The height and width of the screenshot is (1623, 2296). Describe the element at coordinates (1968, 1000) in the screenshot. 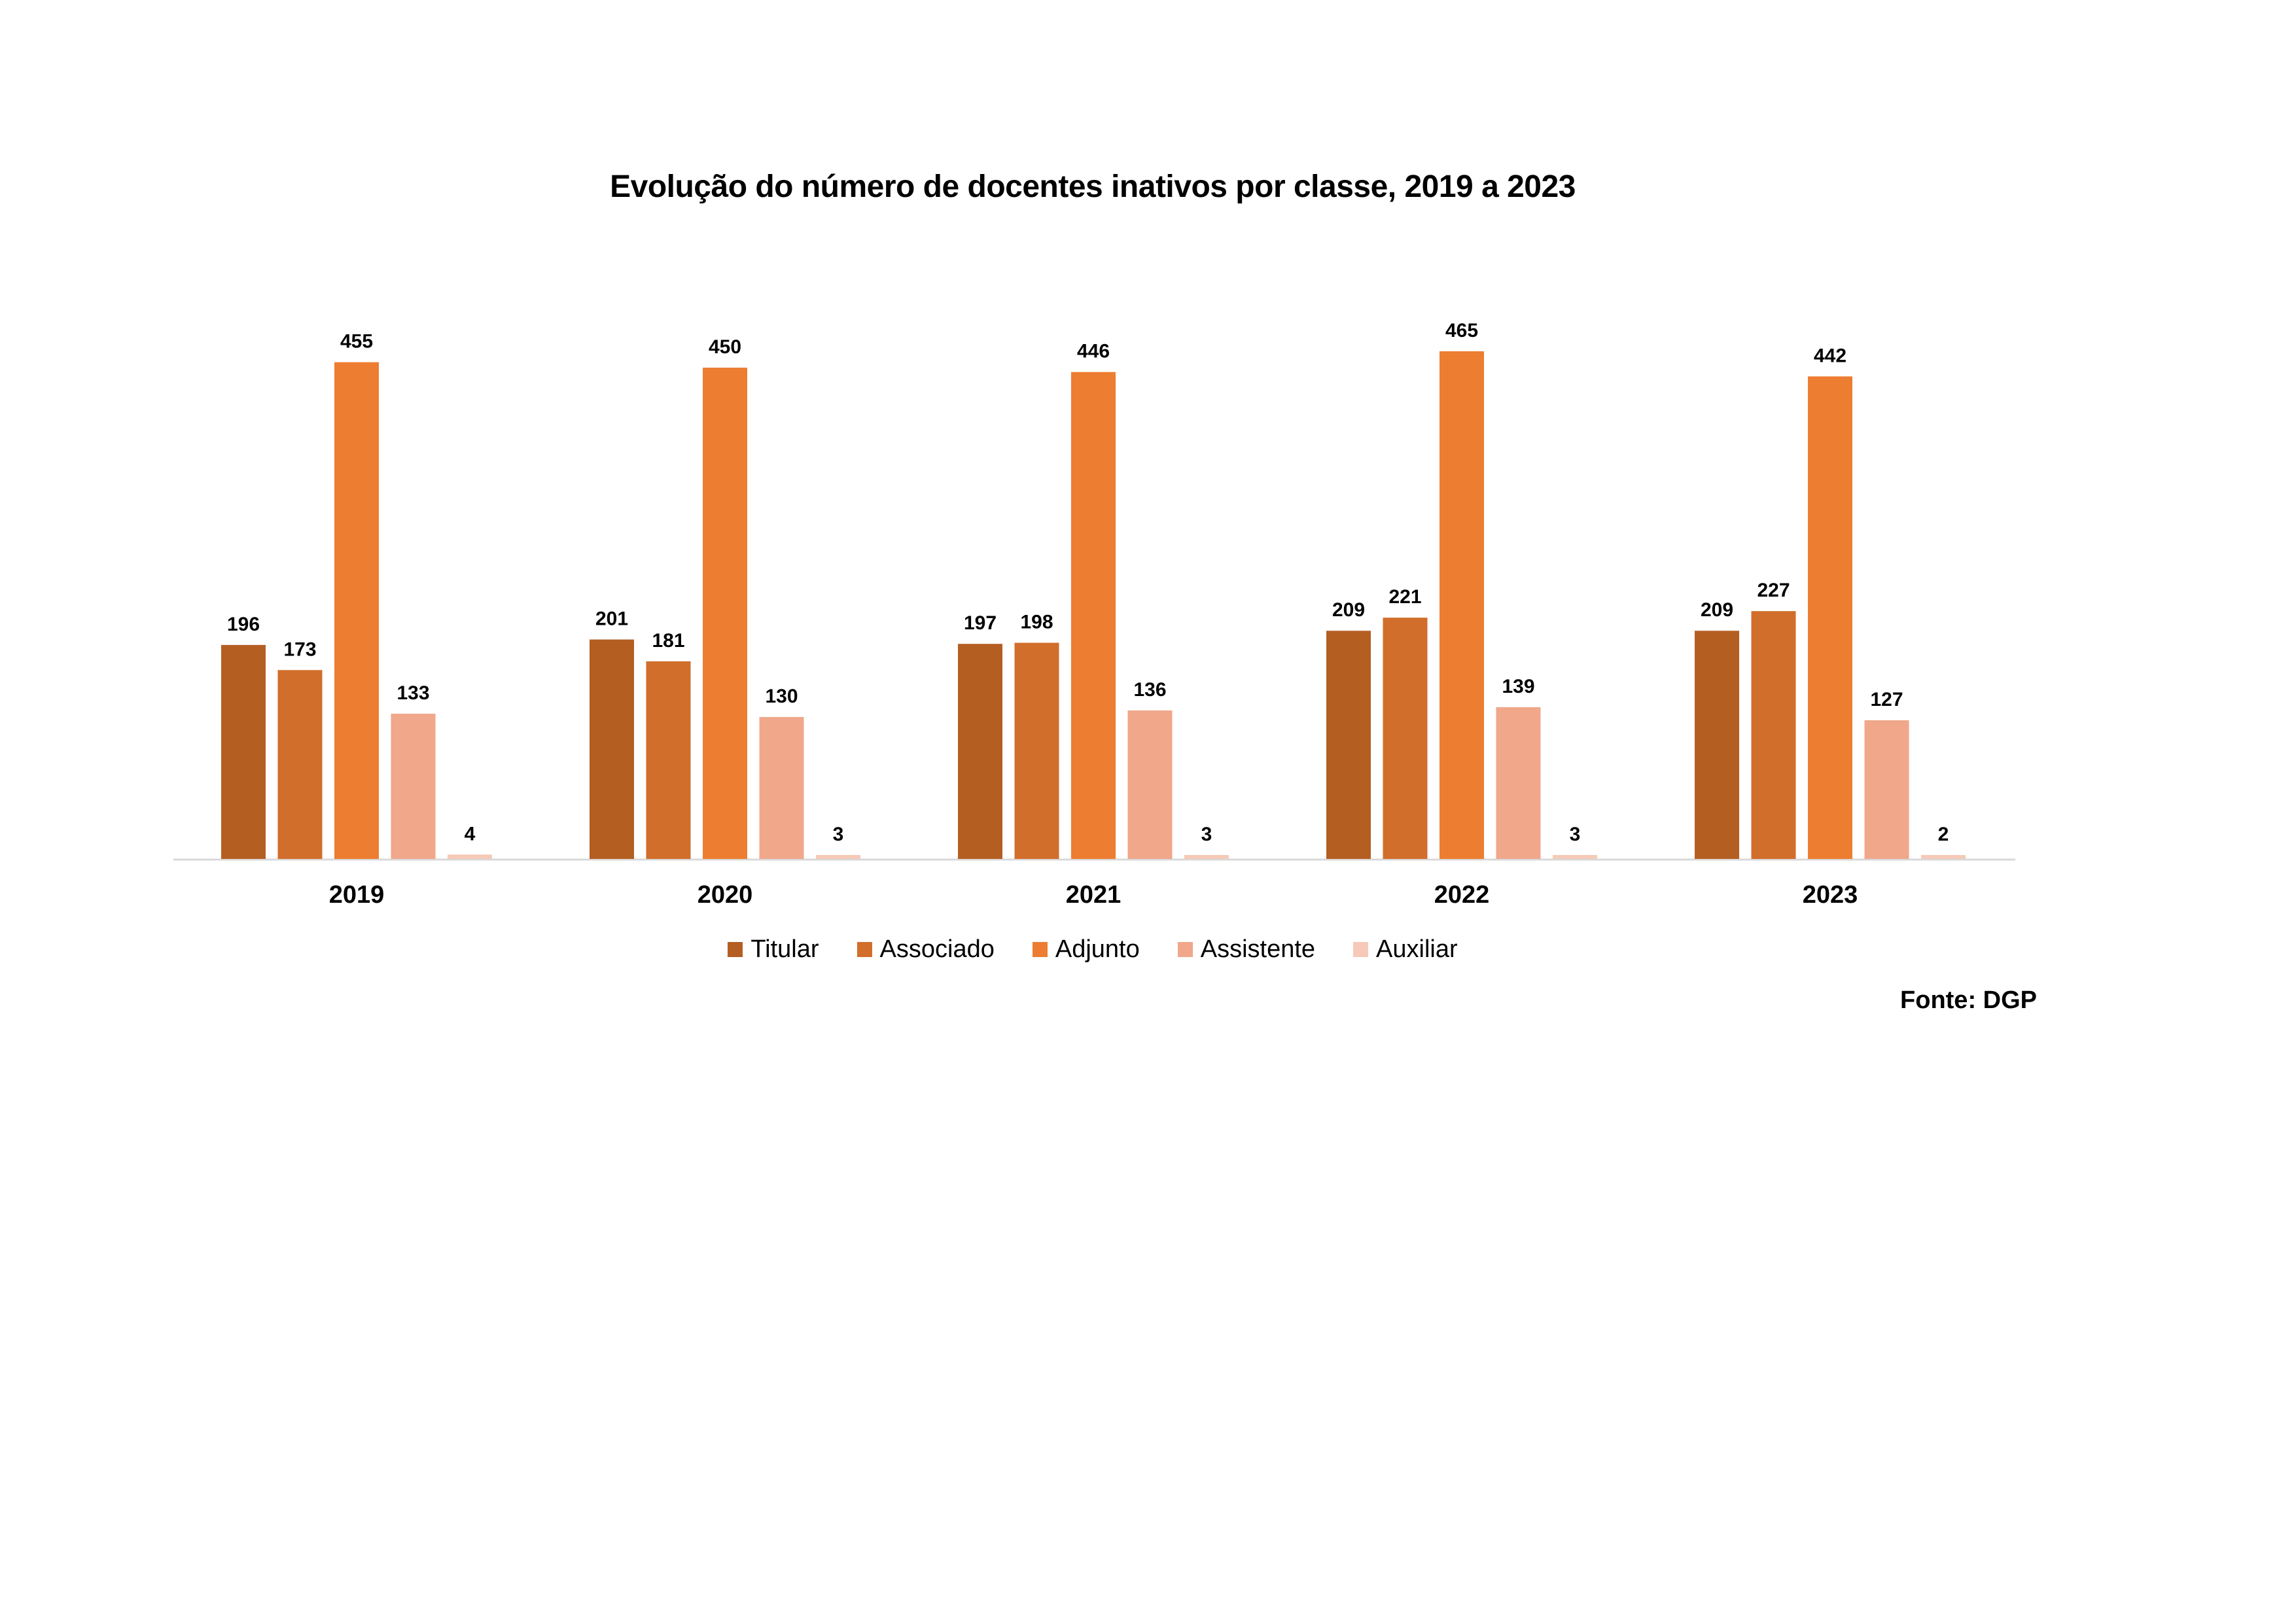

I see `source-note: Fonte: DGP` at that location.